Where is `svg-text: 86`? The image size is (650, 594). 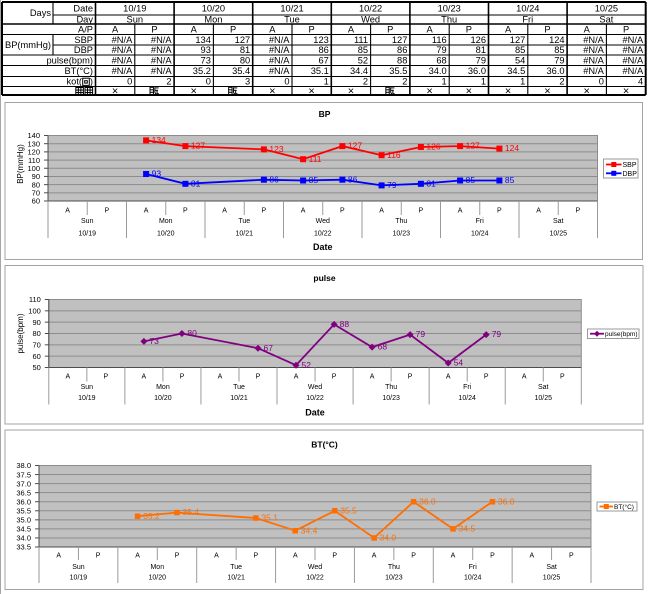
svg-text: 86 is located at coordinates (353, 179).